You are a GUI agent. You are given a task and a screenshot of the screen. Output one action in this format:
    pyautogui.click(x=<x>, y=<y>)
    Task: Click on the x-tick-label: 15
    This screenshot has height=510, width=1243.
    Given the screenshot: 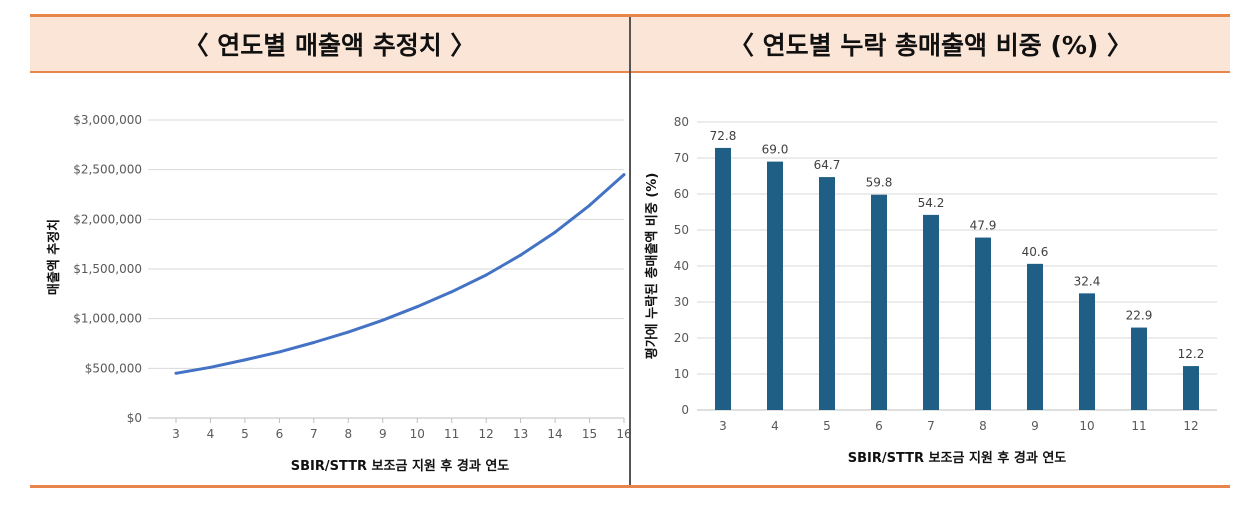 What is the action you would take?
    pyautogui.click(x=589, y=434)
    